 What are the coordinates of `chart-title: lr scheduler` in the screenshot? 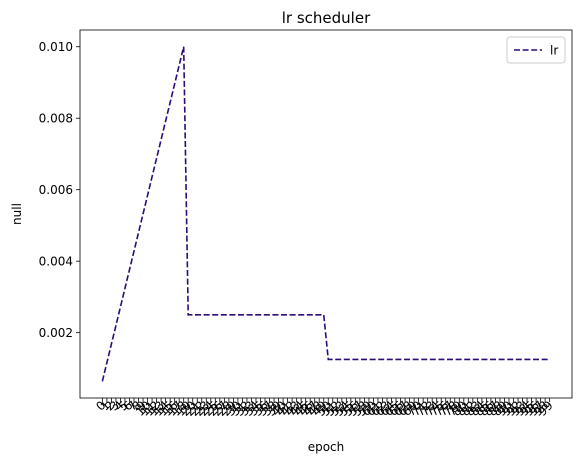 It's located at (326, 18).